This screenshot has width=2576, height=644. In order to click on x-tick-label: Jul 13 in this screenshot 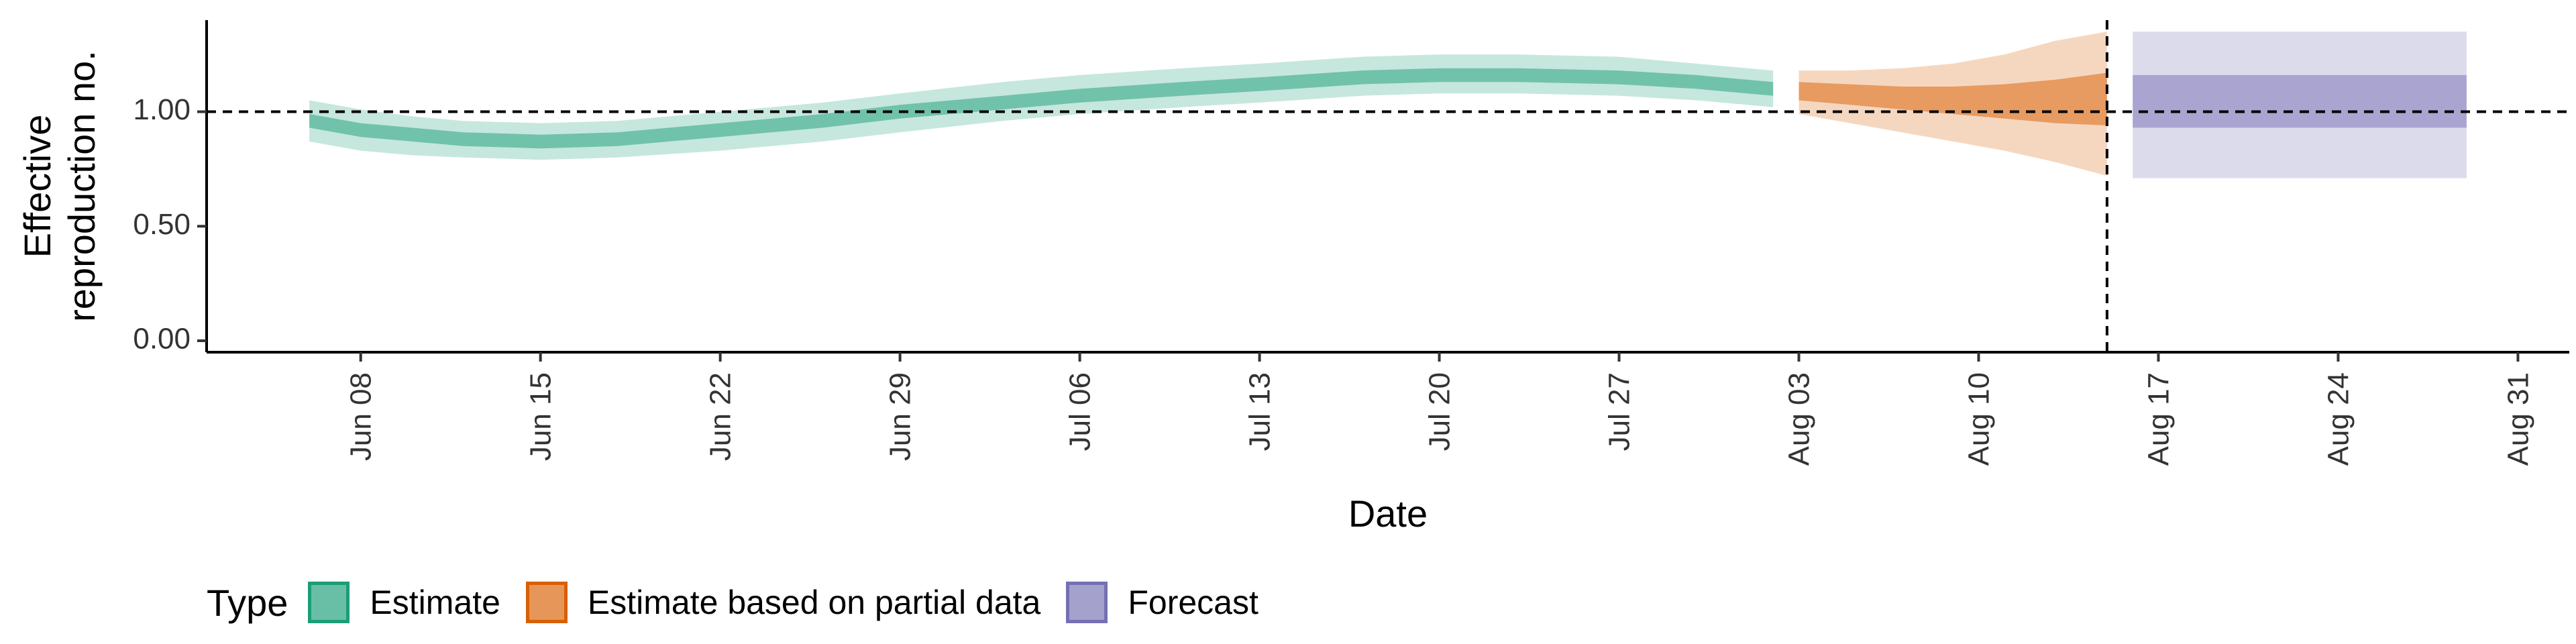, I will do `click(1260, 411)`.